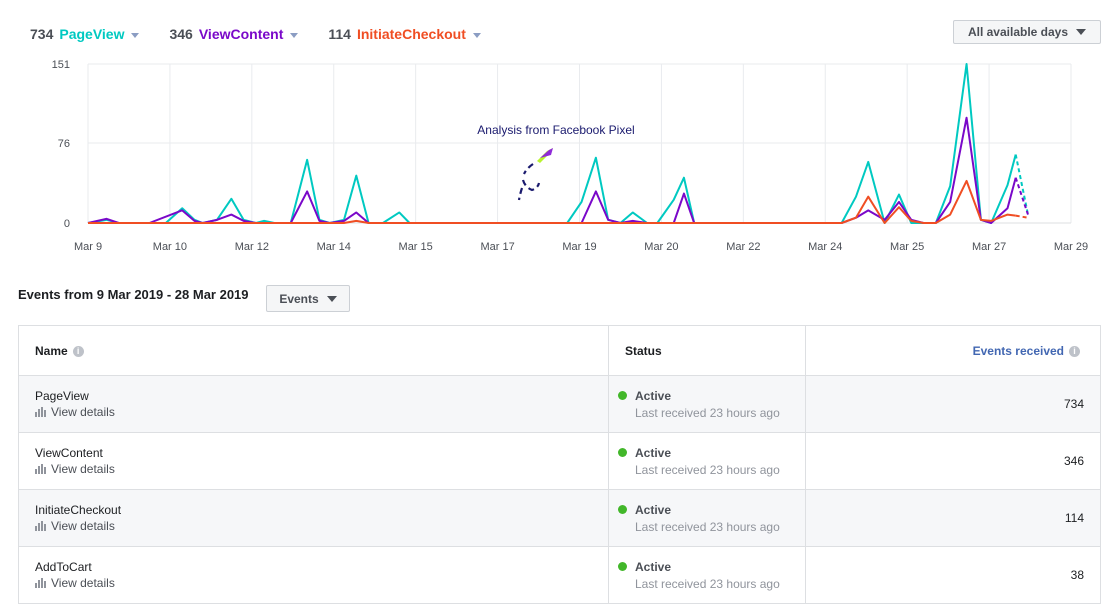 The height and width of the screenshot is (606, 1105). Describe the element at coordinates (51, 350) in the screenshot. I see `column-header-label: Name` at that location.